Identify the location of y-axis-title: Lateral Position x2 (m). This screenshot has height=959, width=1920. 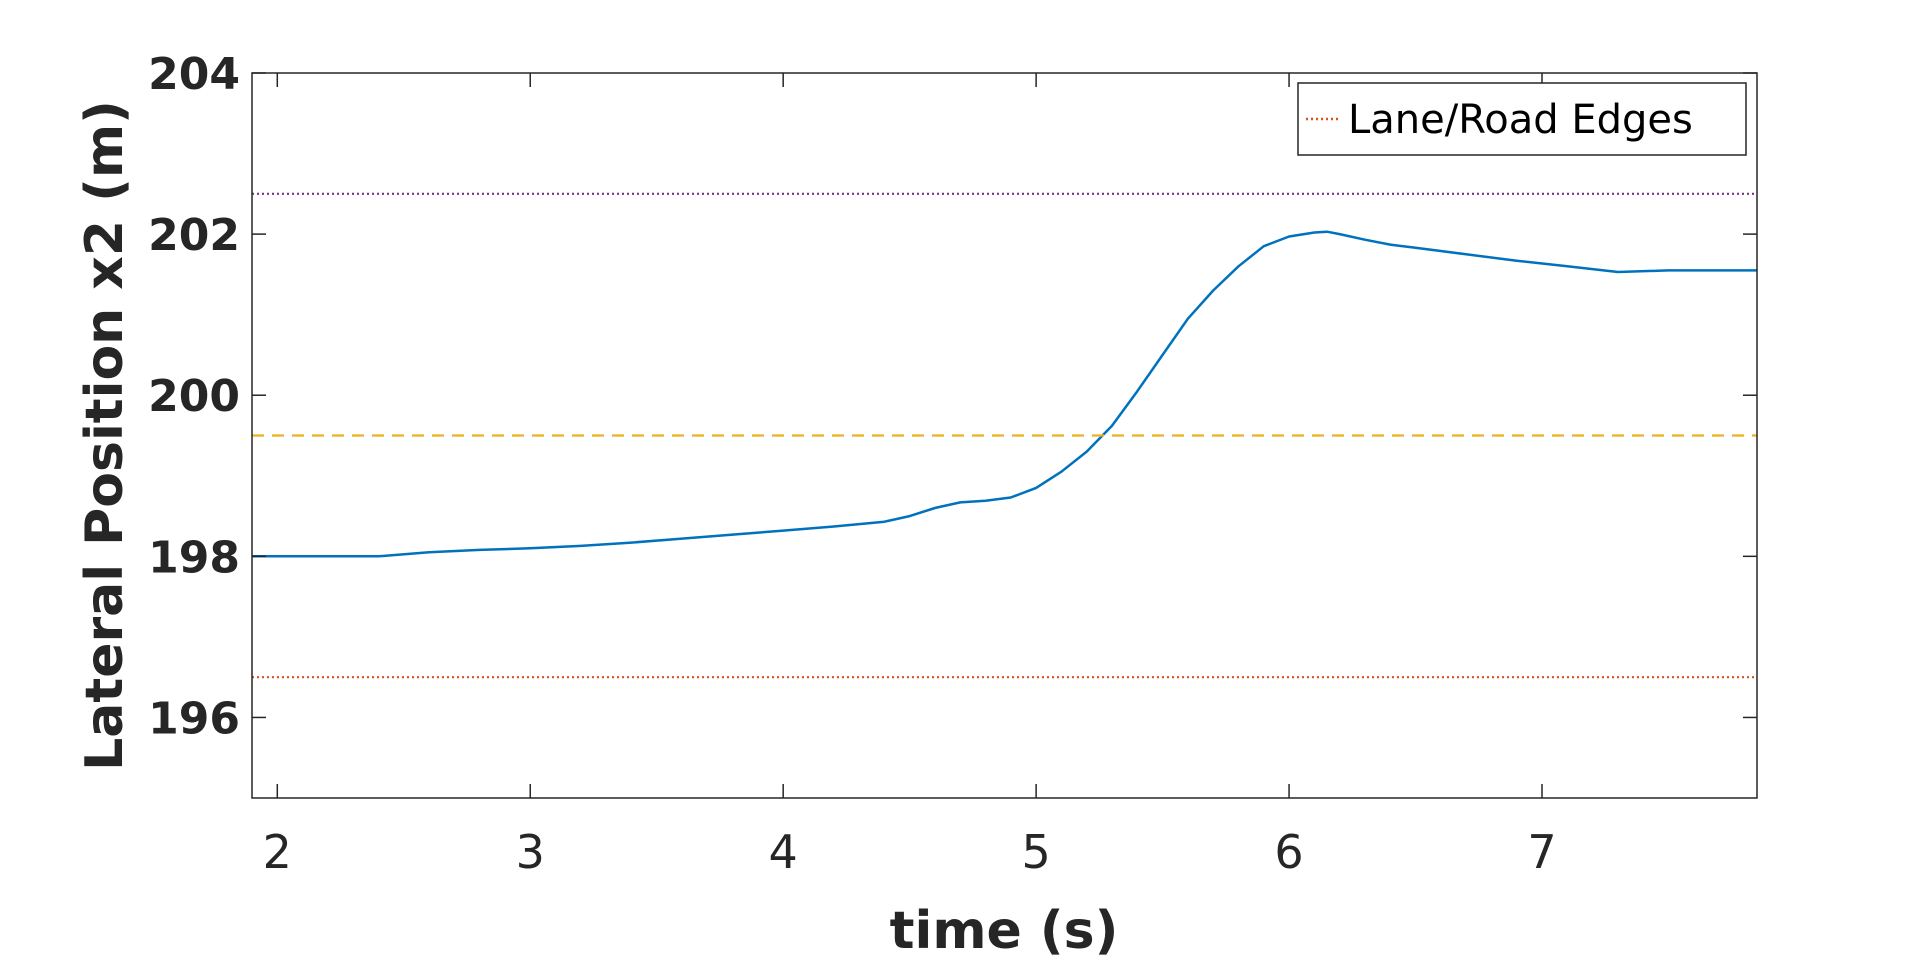
(105, 435).